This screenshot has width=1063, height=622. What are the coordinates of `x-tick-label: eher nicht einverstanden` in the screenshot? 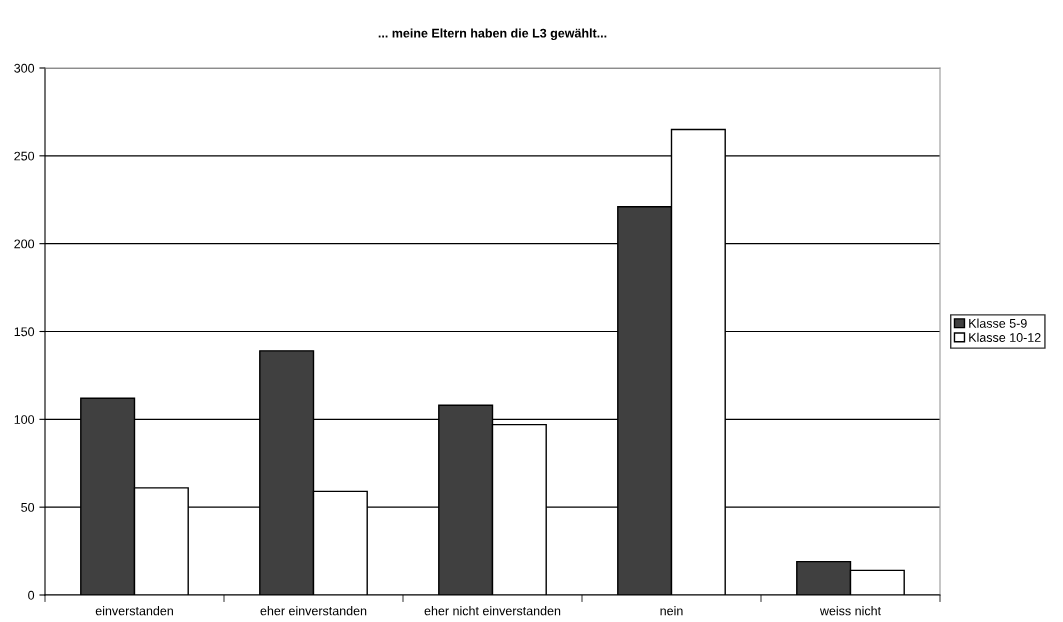 It's located at (492, 611).